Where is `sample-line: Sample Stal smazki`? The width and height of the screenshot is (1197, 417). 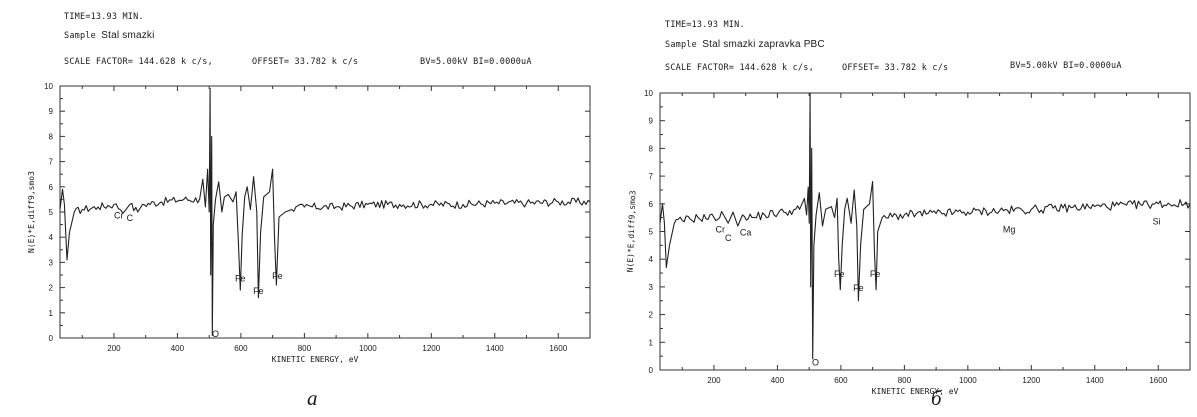
sample-line: Sample Stal smazki is located at coordinates (109, 35).